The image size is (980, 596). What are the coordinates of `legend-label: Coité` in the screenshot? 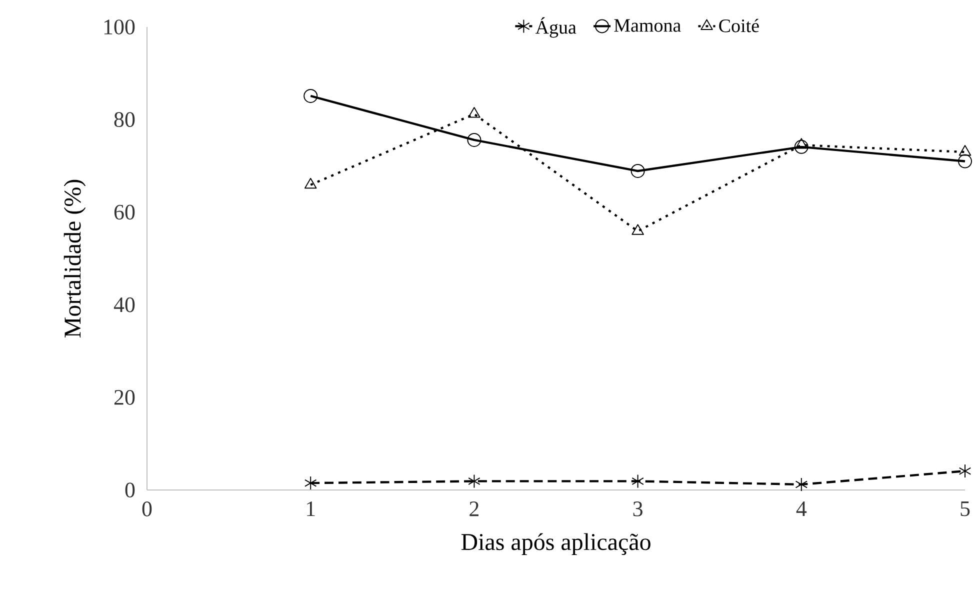 It's located at (739, 25).